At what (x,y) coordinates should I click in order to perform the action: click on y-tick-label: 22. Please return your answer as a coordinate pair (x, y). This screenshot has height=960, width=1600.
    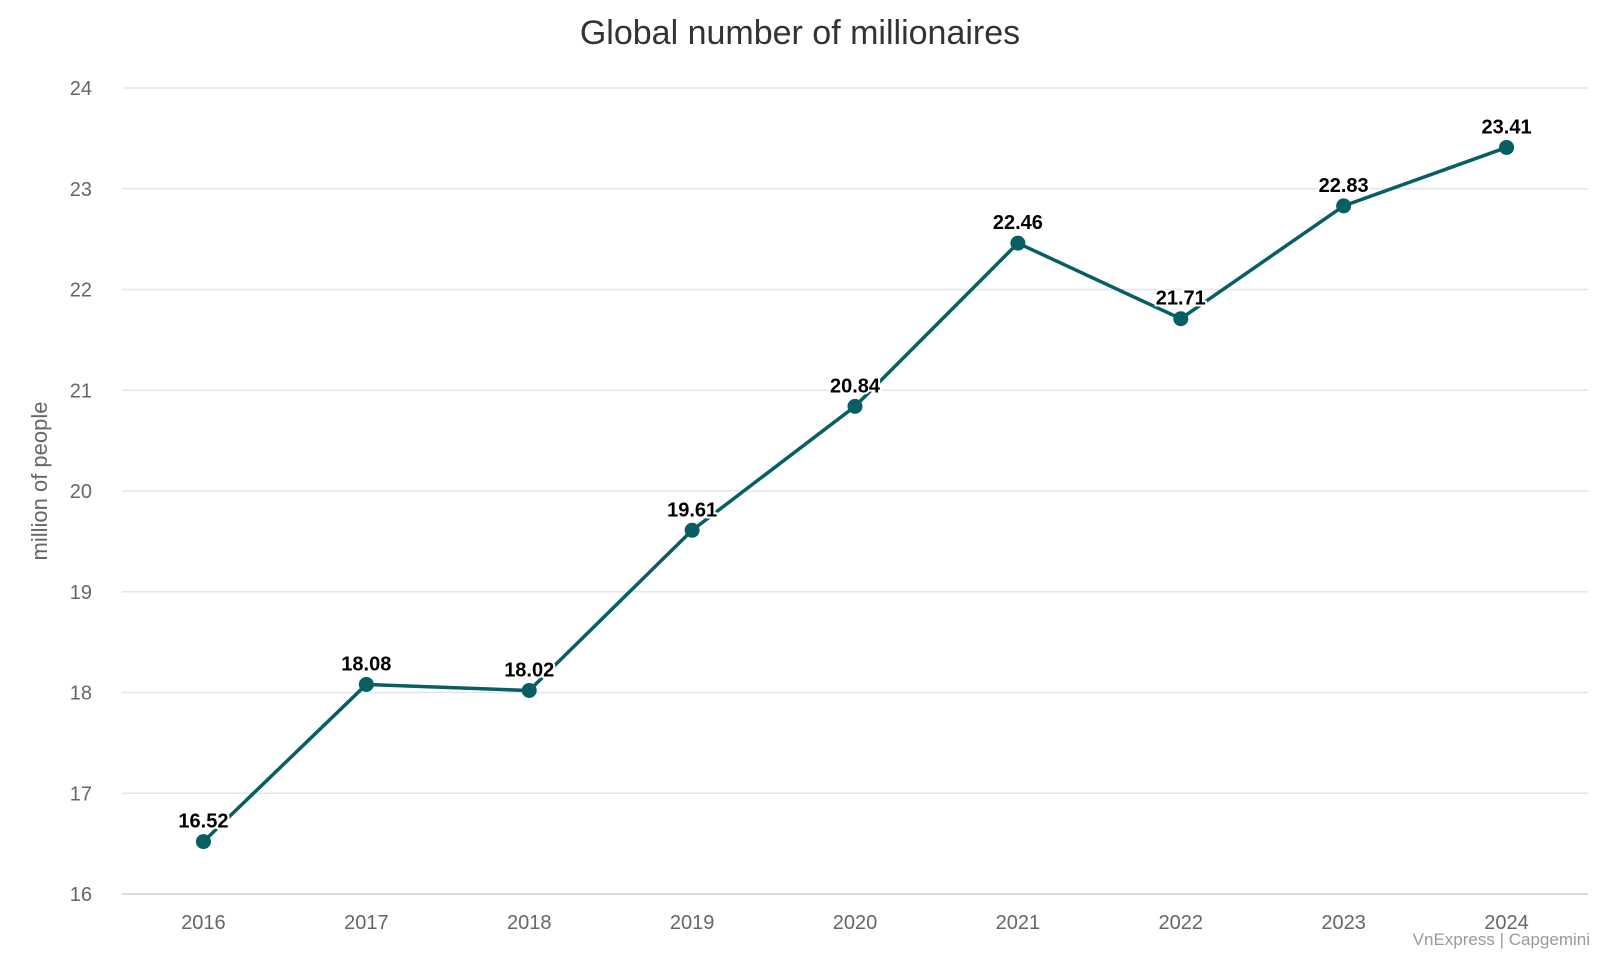
    Looking at the image, I should click on (81, 291).